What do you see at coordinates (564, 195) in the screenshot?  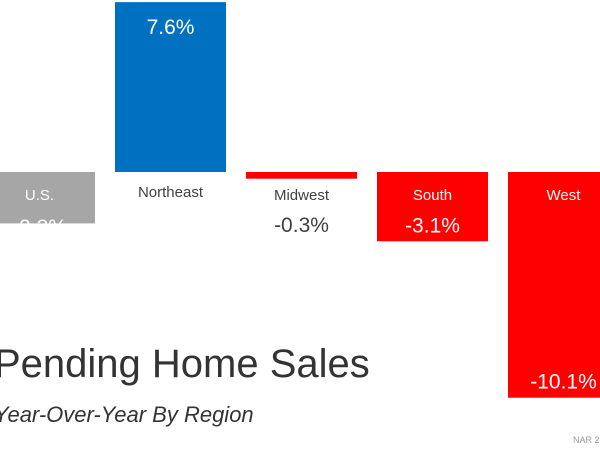 I see `category-label-west: West` at bounding box center [564, 195].